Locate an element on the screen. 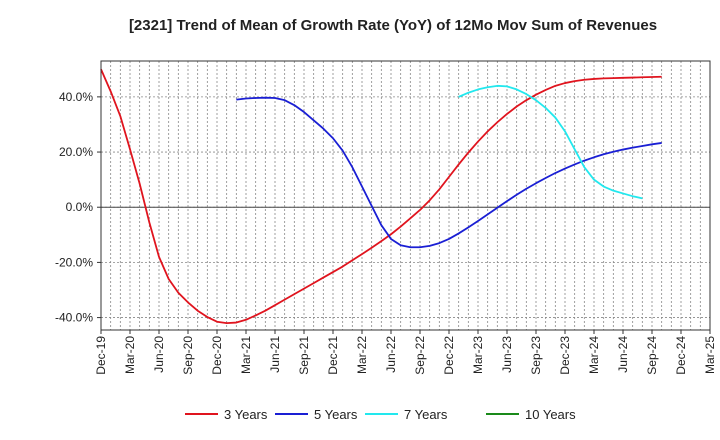 This screenshot has width=720, height=440. x-tick-label: Jun-24 is located at coordinates (623, 354).